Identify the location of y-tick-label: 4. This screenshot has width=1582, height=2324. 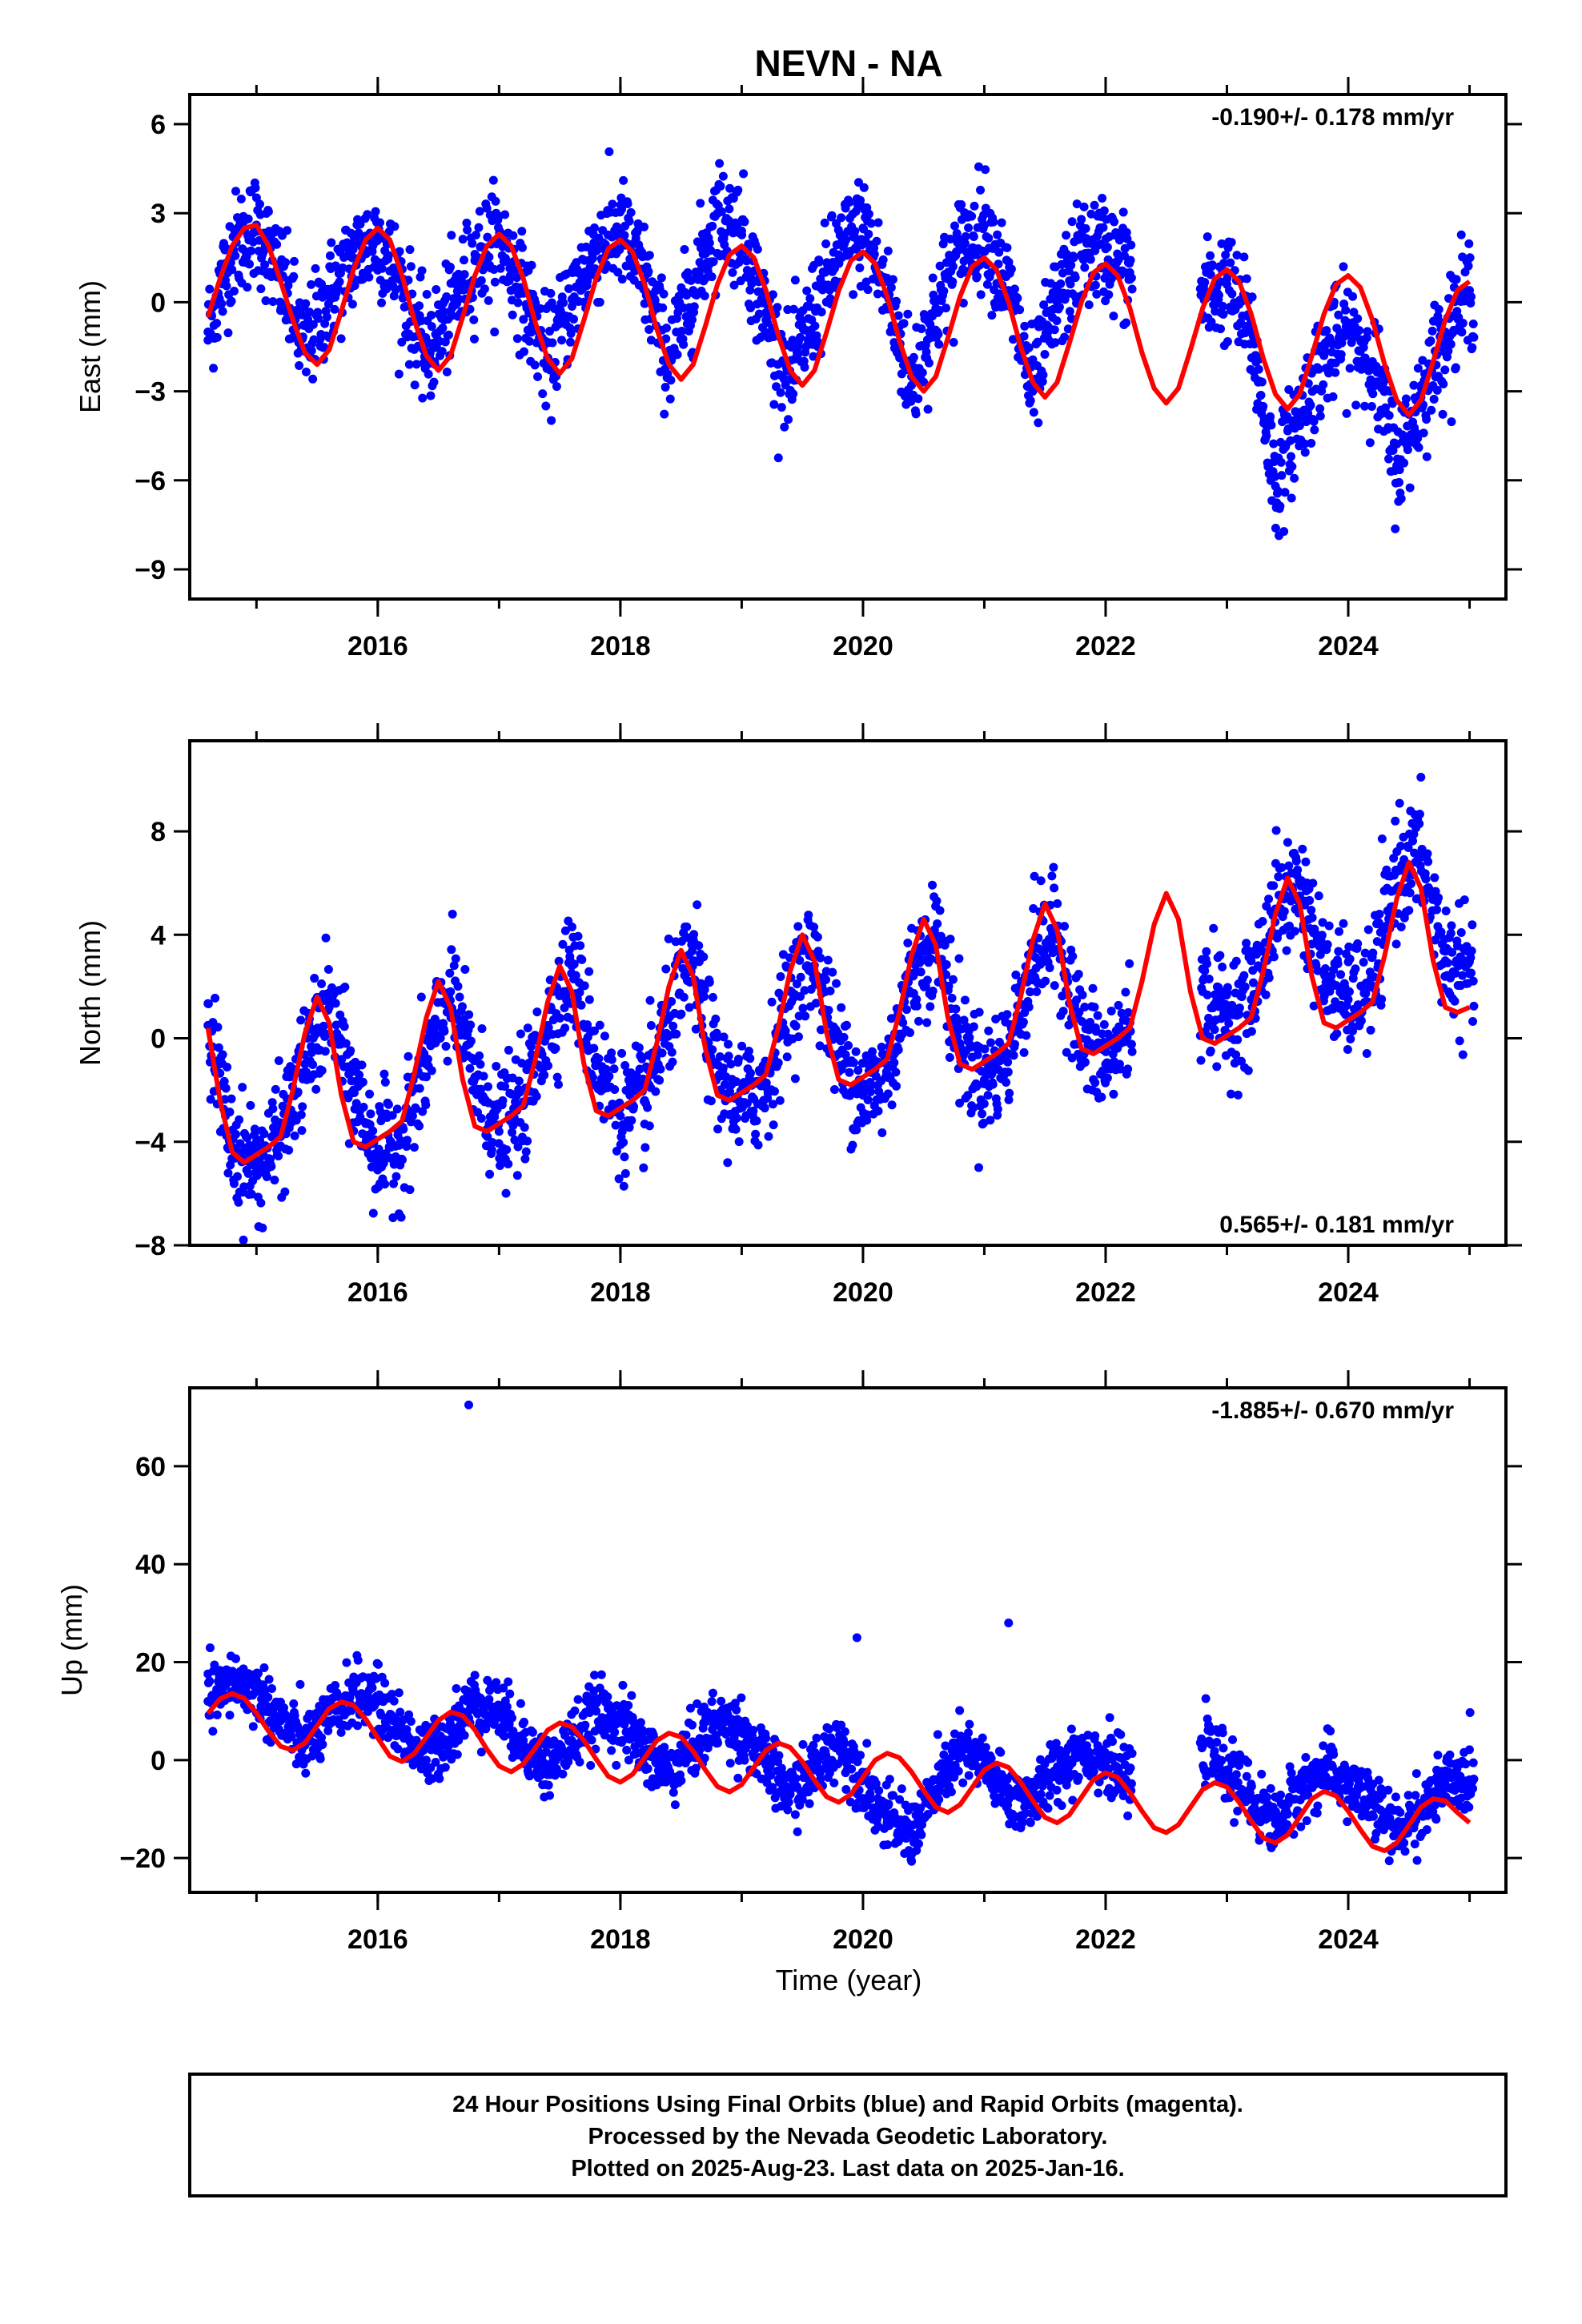
(158, 935).